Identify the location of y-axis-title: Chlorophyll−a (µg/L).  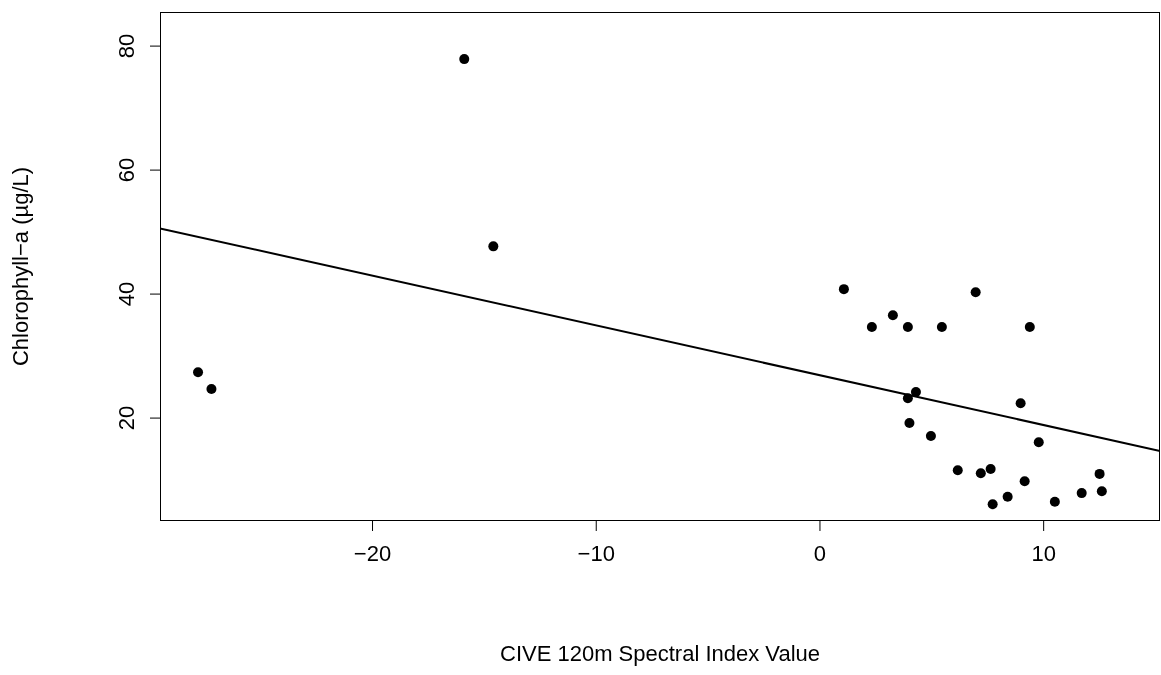
(20, 266).